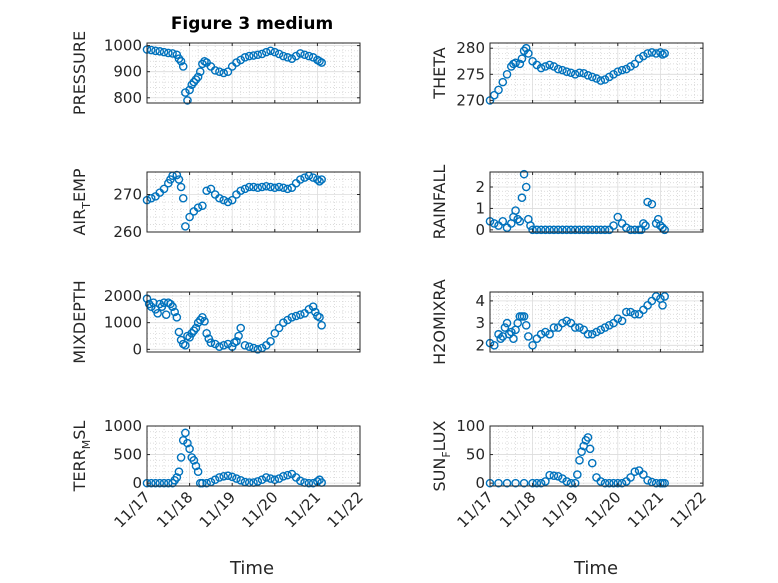  I want to click on y-axis-label: PRESSURE, so click(79, 73).